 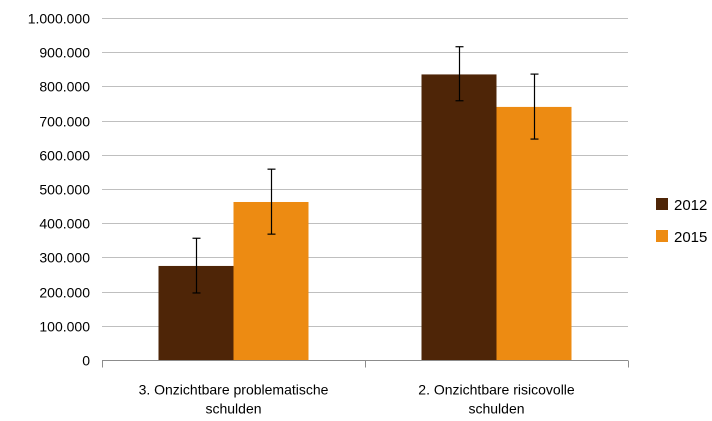 What do you see at coordinates (690, 237) in the screenshot?
I see `legend-label-2015: 2015` at bounding box center [690, 237].